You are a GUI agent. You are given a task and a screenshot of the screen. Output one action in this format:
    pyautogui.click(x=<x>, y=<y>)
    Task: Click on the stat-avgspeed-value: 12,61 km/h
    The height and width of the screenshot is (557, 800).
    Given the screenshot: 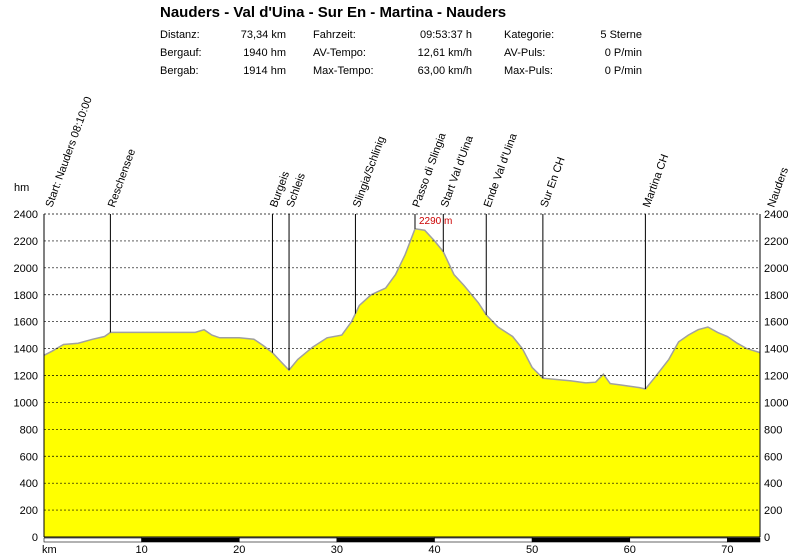 What is the action you would take?
    pyautogui.click(x=444, y=53)
    